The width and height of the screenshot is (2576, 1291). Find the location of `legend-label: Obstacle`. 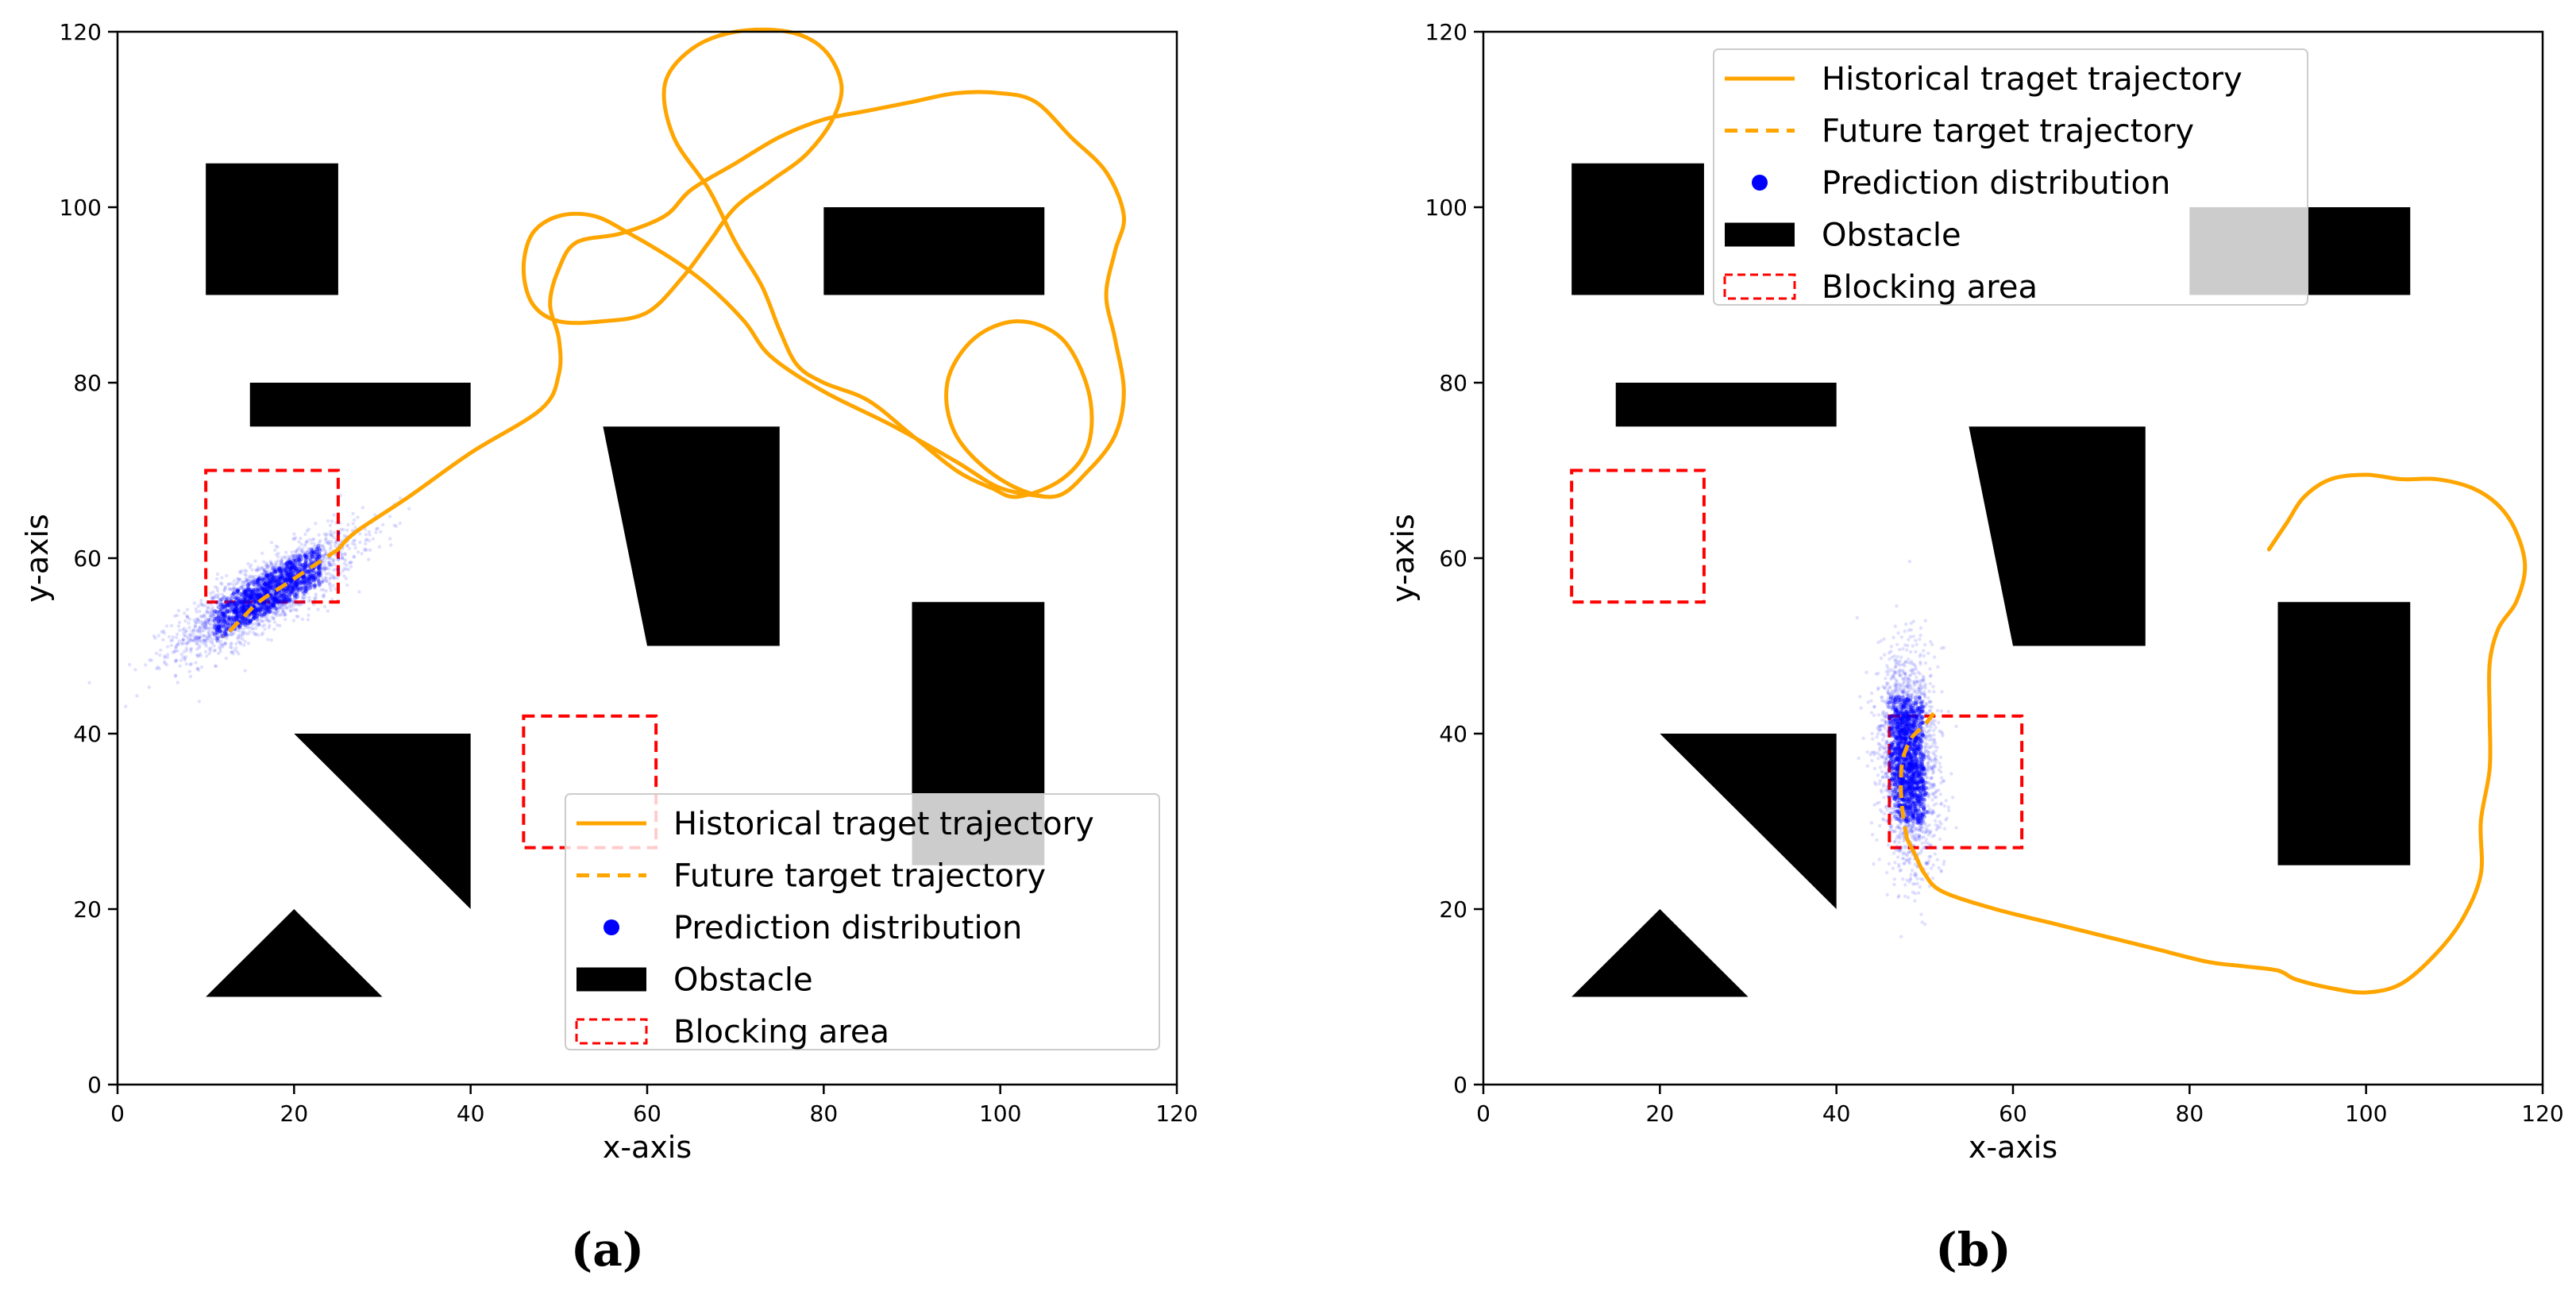

legend-label: Obstacle is located at coordinates (743, 980).